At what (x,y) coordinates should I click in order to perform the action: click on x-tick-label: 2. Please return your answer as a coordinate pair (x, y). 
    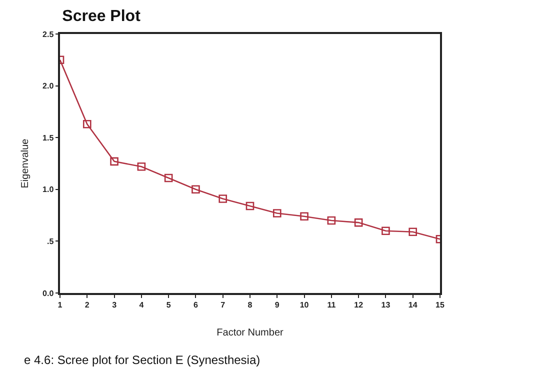
    Looking at the image, I should click on (87, 305).